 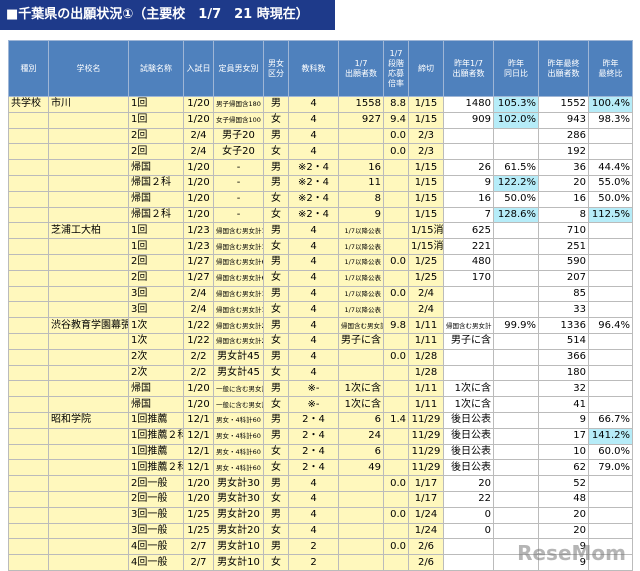 What do you see at coordinates (313, 547) in the screenshot?
I see `table-cell: 2` at bounding box center [313, 547].